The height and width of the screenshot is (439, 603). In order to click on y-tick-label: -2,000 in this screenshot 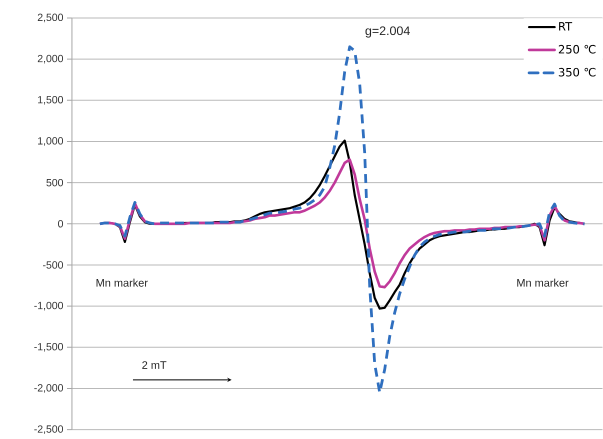, I will do `click(49, 388)`.